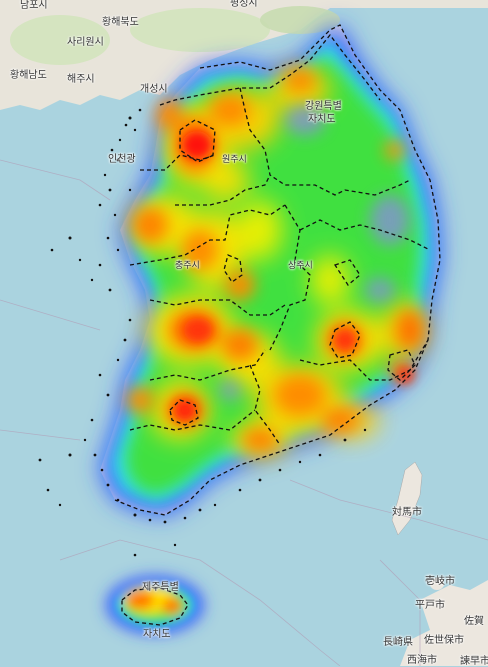  What do you see at coordinates (300, 266) in the screenshot?
I see `label-sangju: 상주시` at bounding box center [300, 266].